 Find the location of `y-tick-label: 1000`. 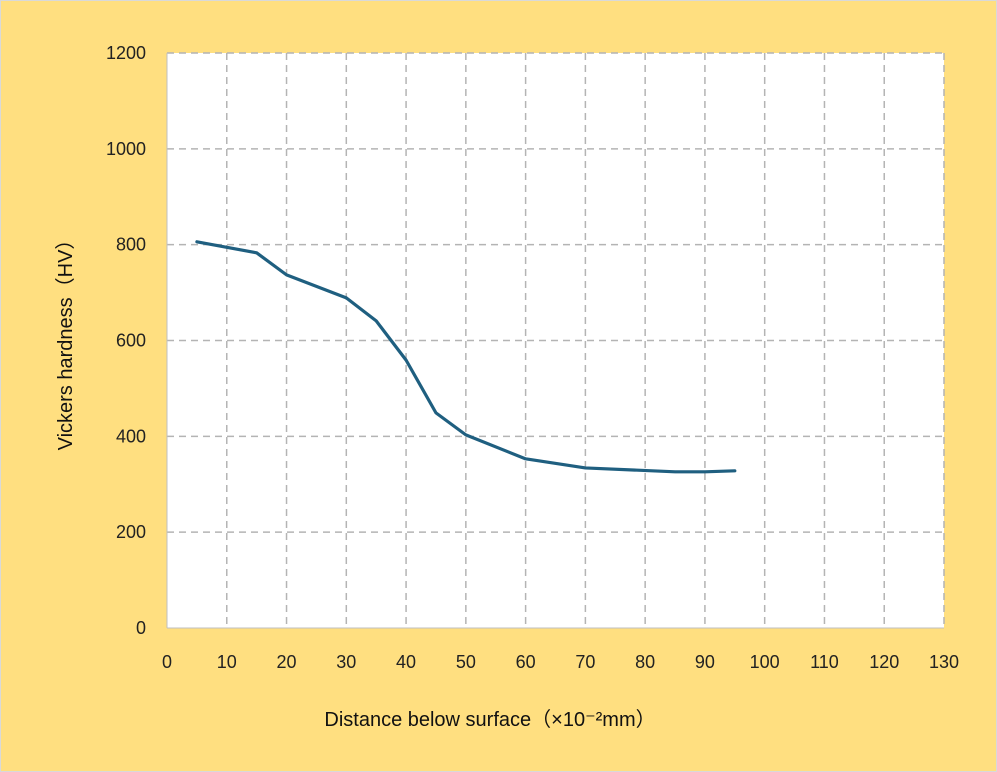

y-tick-label: 1000 is located at coordinates (126, 149).